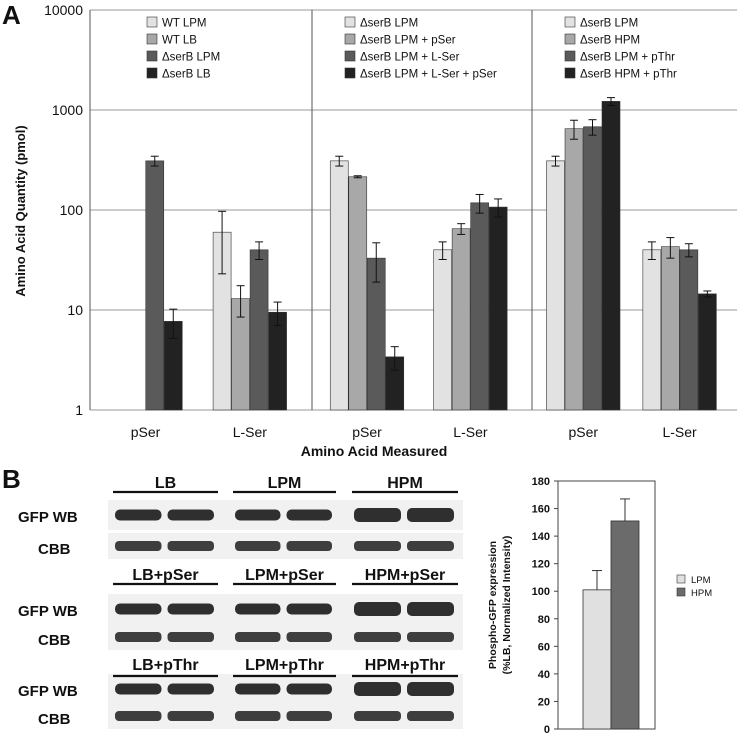  What do you see at coordinates (75, 310) in the screenshot?
I see `y-tick-label: 10` at bounding box center [75, 310].